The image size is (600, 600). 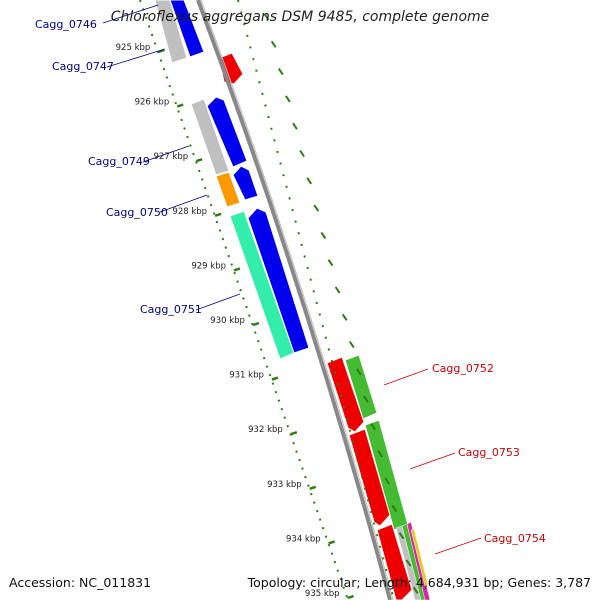 What do you see at coordinates (246, 376) in the screenshot?
I see `tick-label: 931 kbp` at bounding box center [246, 376].